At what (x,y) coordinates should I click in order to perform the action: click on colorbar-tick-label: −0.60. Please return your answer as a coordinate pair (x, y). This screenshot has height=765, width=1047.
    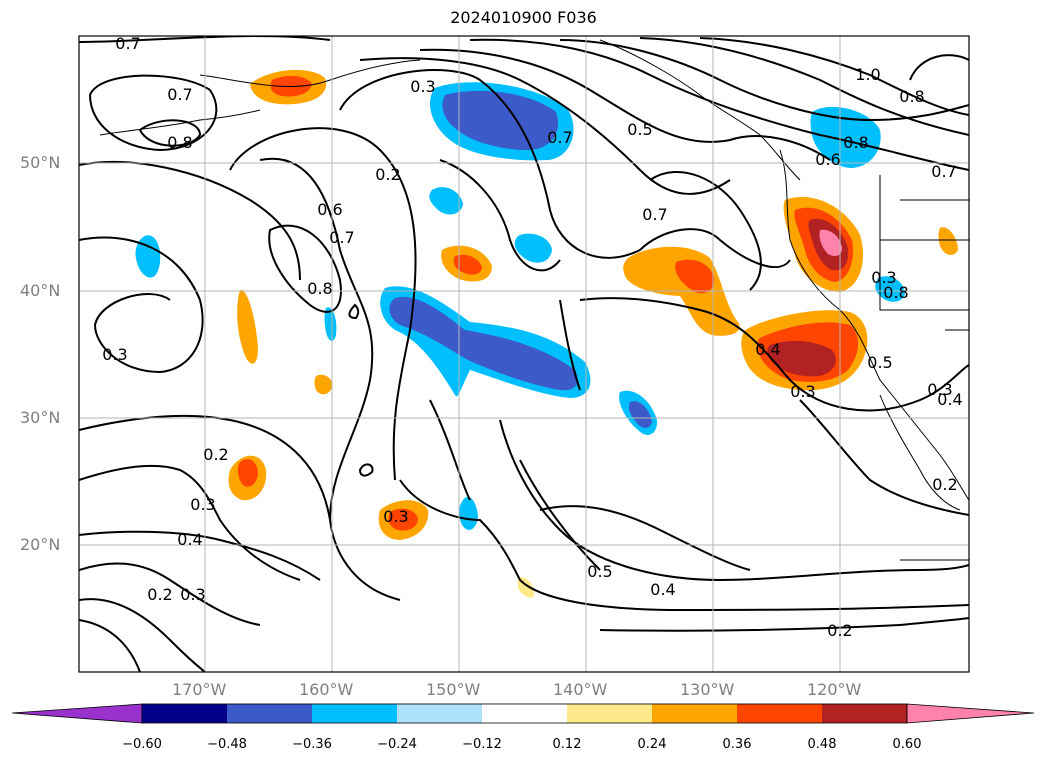
    Looking at the image, I should click on (142, 744).